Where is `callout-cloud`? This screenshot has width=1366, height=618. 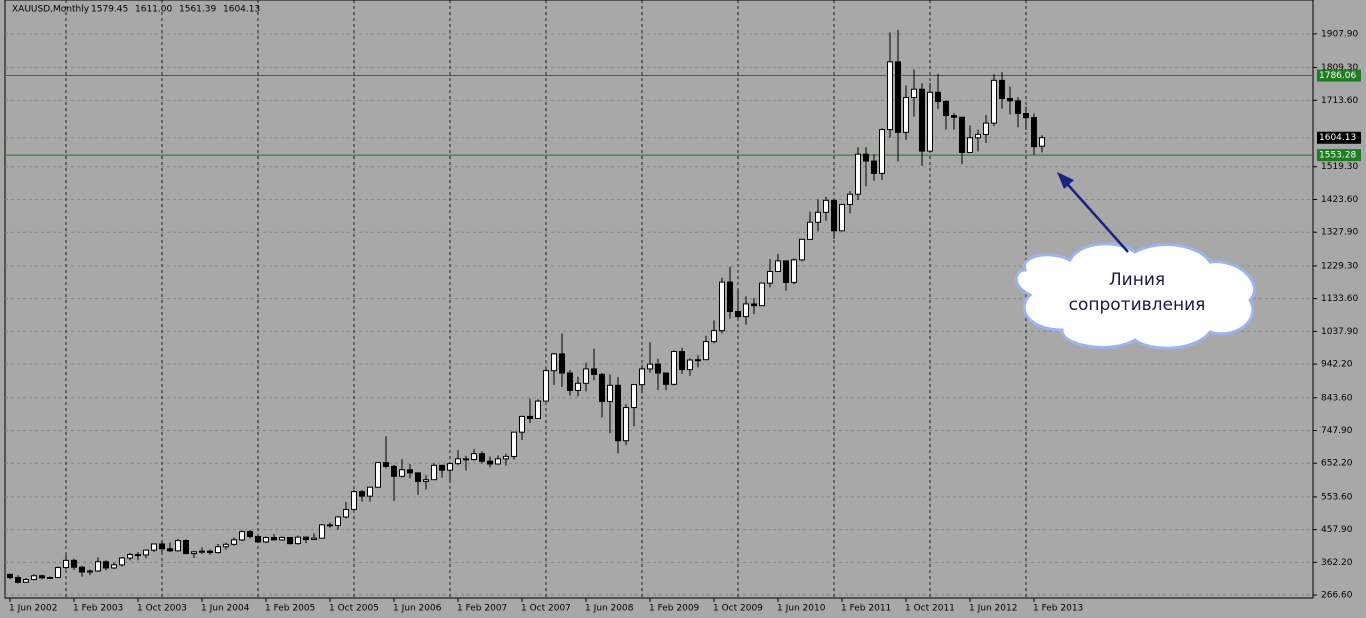 callout-cloud is located at coordinates (1135, 296).